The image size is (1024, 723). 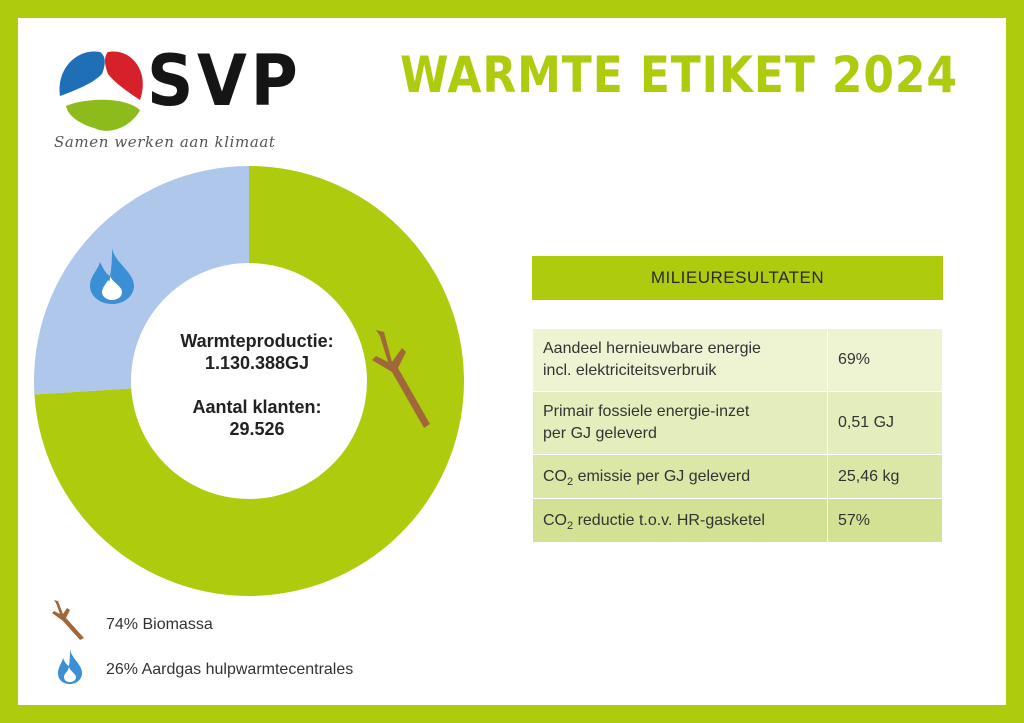 What do you see at coordinates (257, 407) in the screenshot?
I see `customers-label: Aantal klanten:` at bounding box center [257, 407].